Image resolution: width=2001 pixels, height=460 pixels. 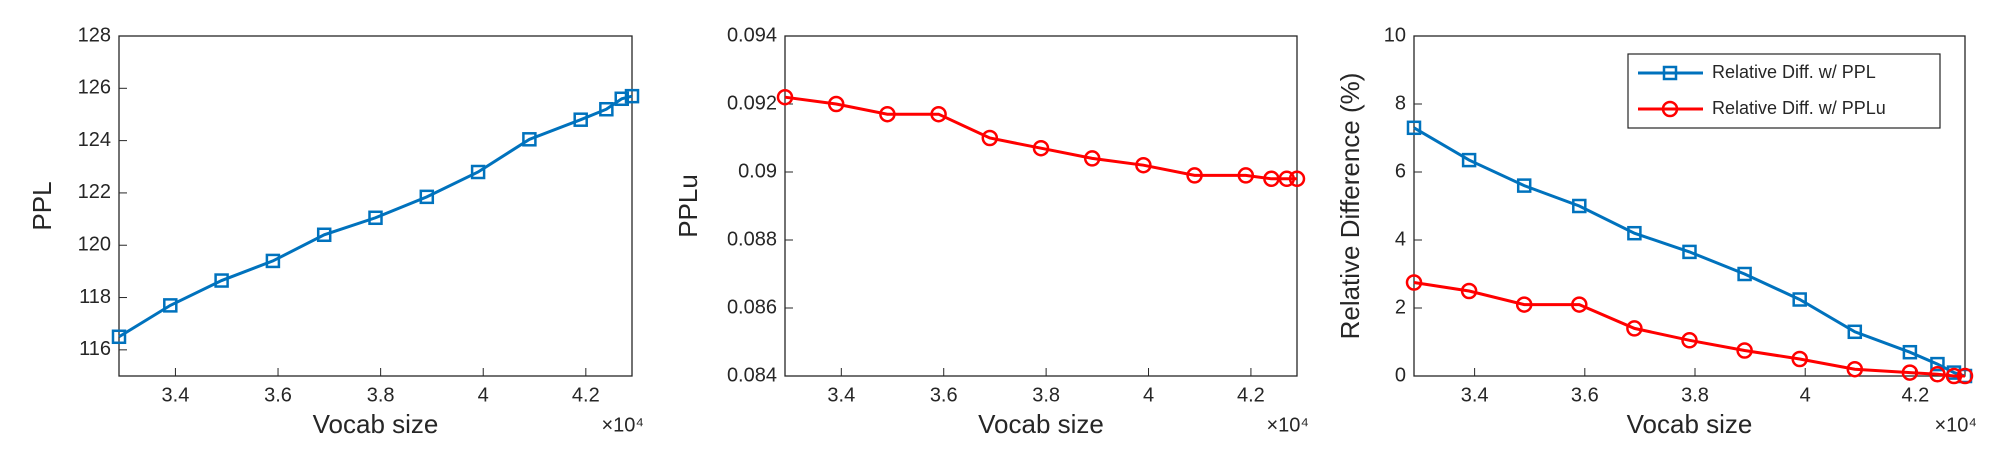 I want to click on legend-box, so click(x=1784, y=91).